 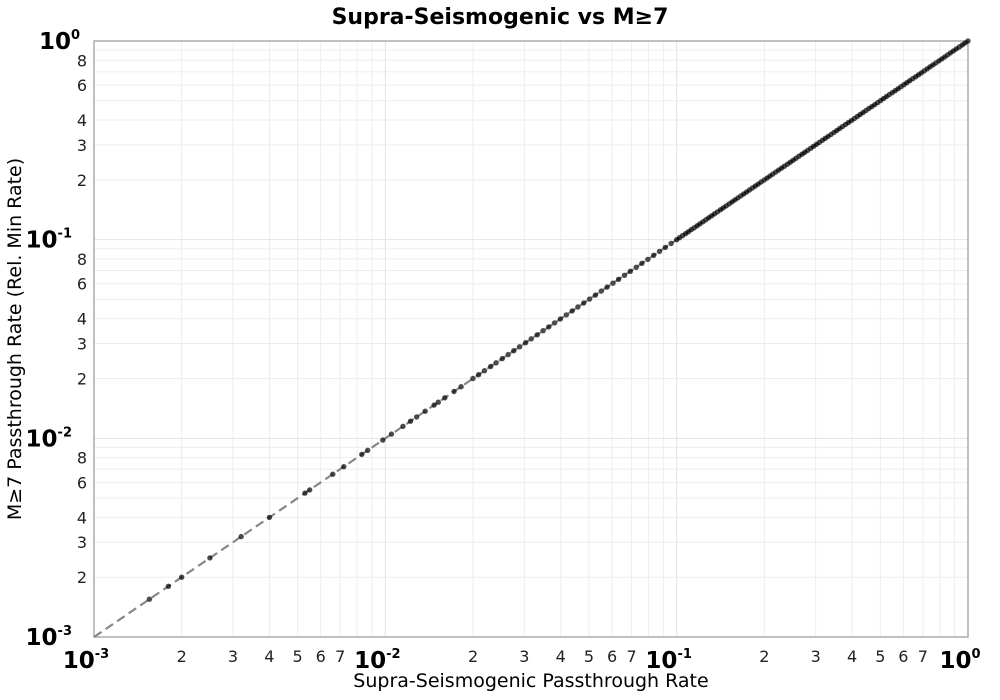 What do you see at coordinates (377, 660) in the screenshot?
I see `x-major-tick-label: 10-2` at bounding box center [377, 660].